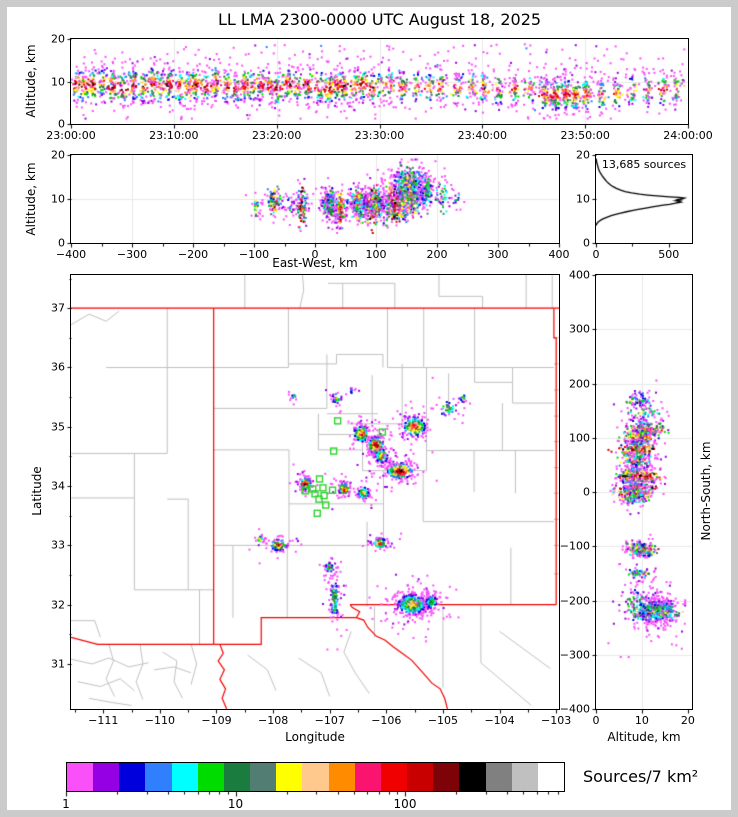 This screenshot has height=817, width=738. I want to click on ns-height-panel, so click(644, 492).